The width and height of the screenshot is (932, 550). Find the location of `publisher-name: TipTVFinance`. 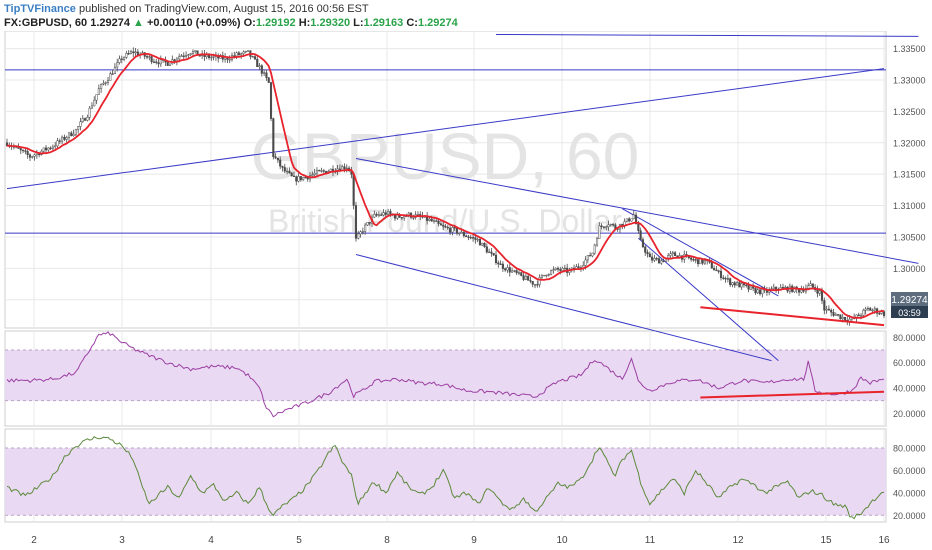

publisher-name: TipTVFinance is located at coordinates (40, 9).